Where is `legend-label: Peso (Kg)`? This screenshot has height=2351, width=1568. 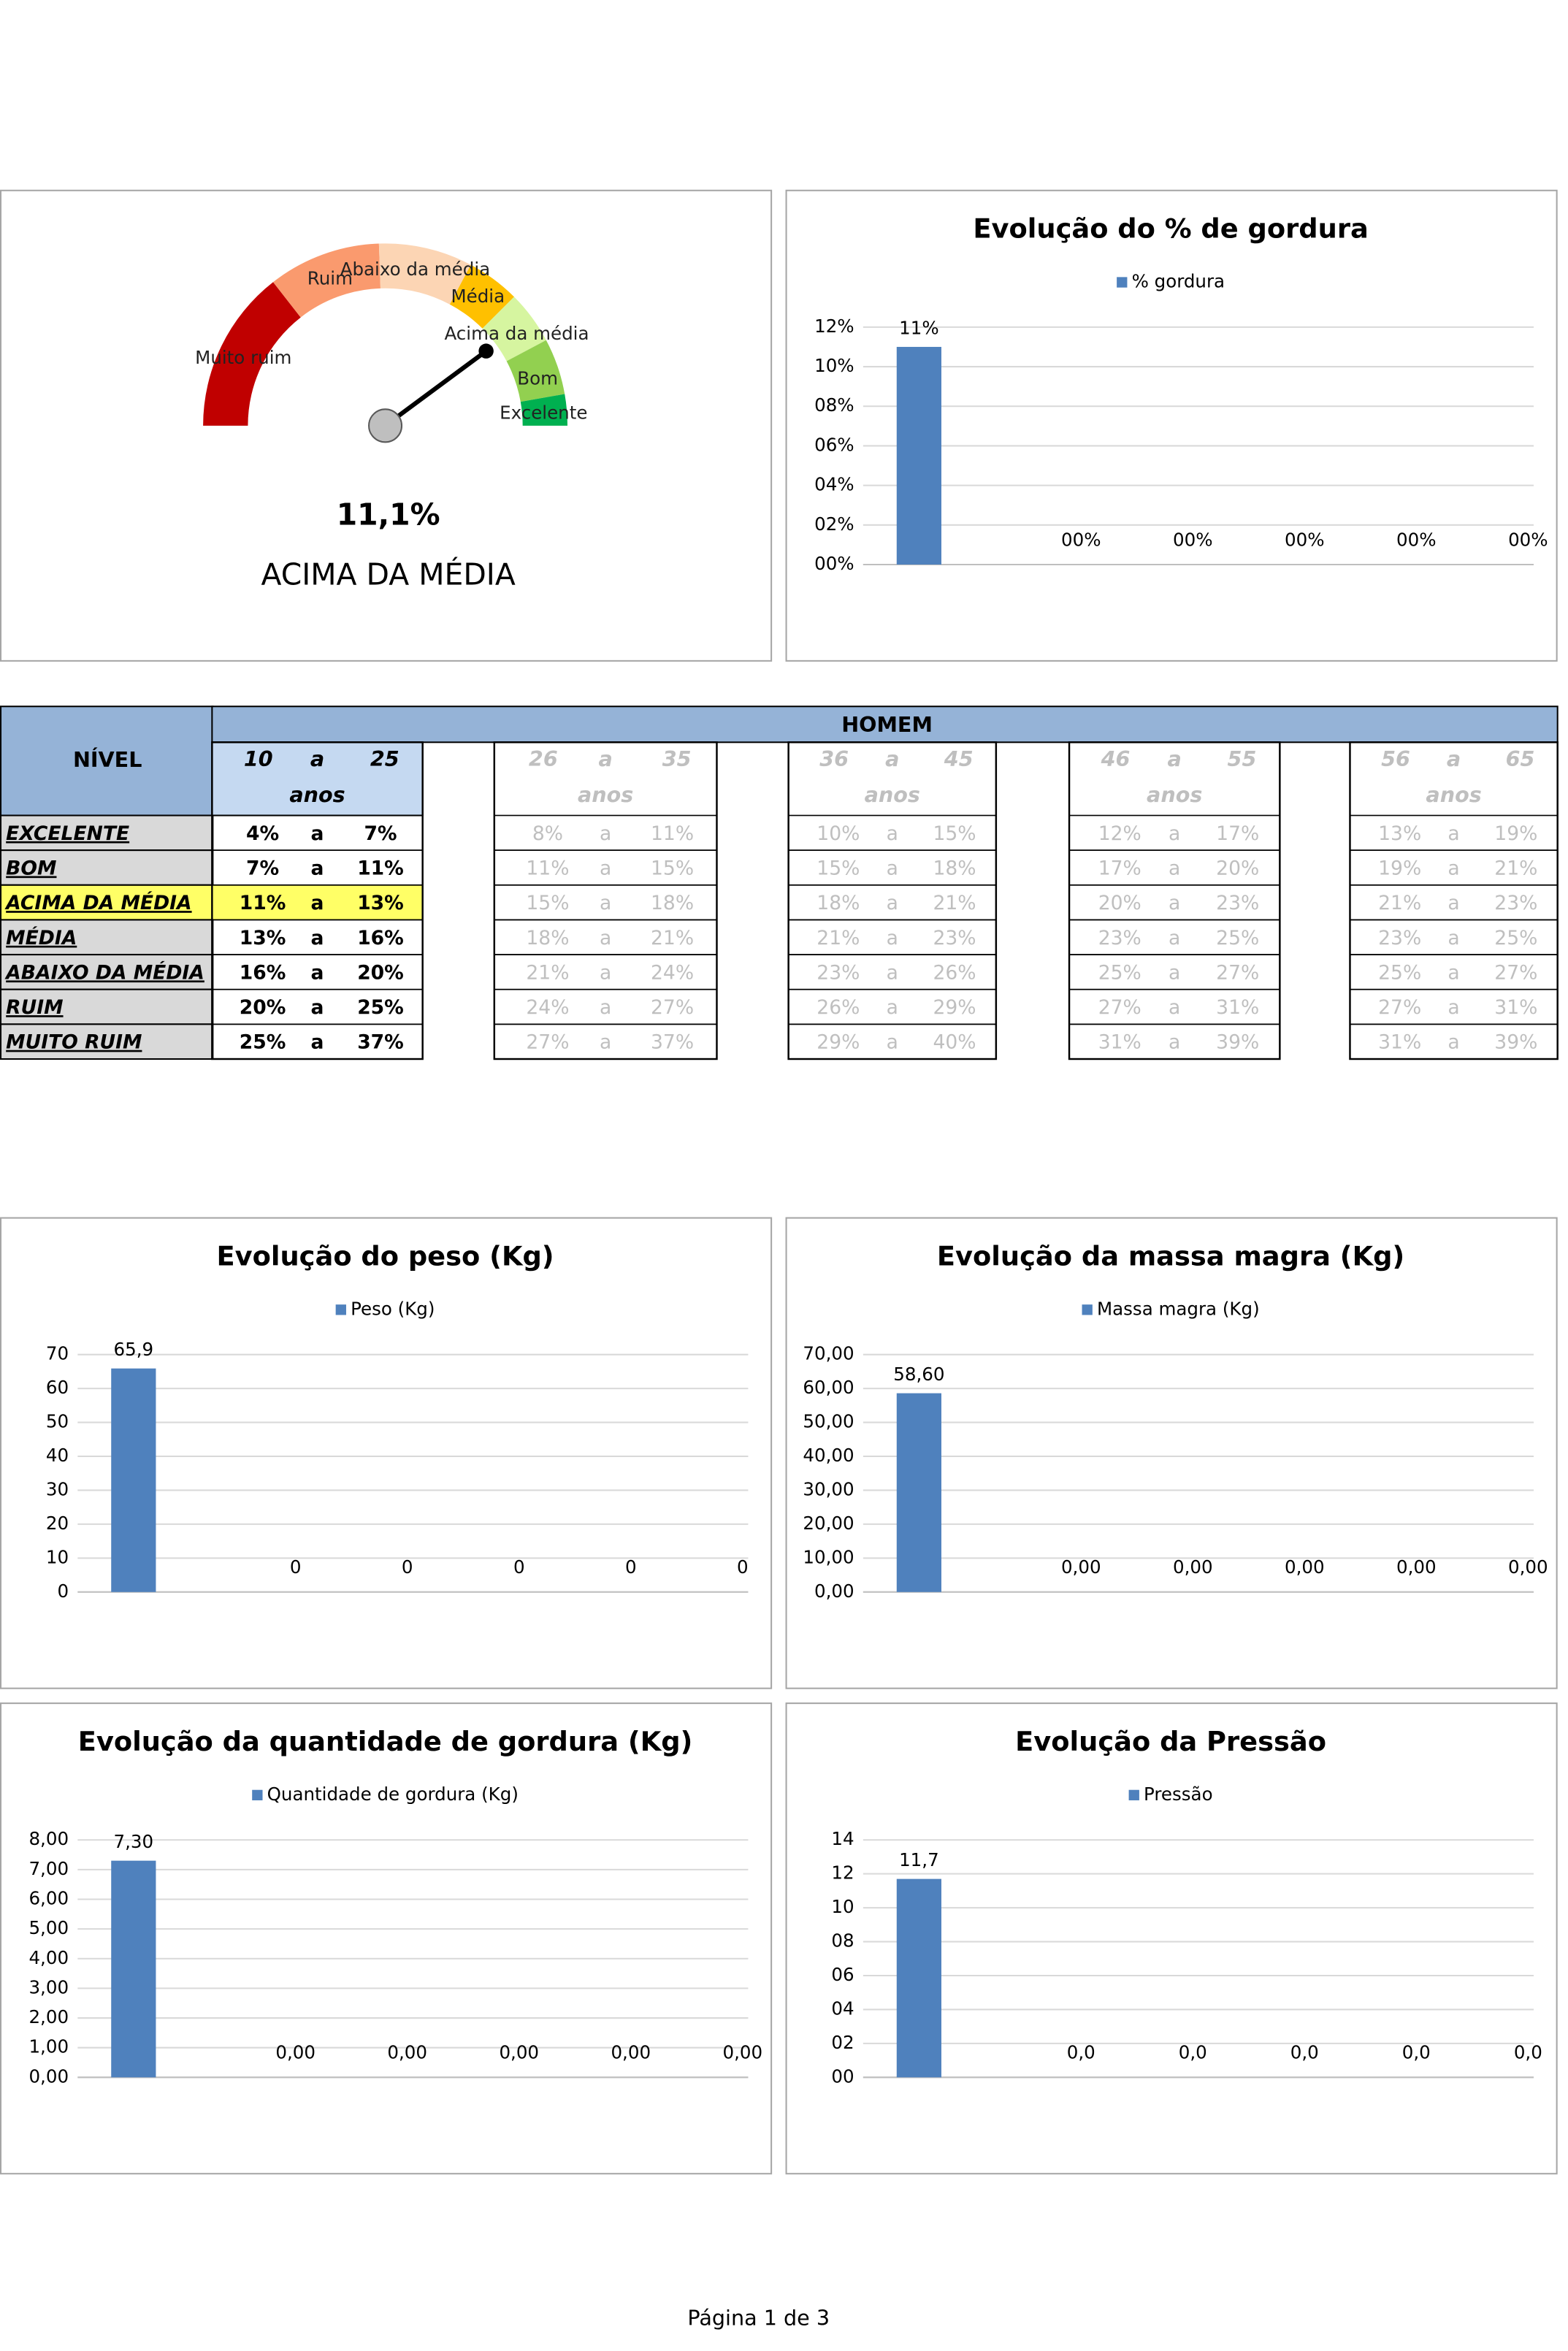 legend-label: Peso (Kg) is located at coordinates (393, 1308).